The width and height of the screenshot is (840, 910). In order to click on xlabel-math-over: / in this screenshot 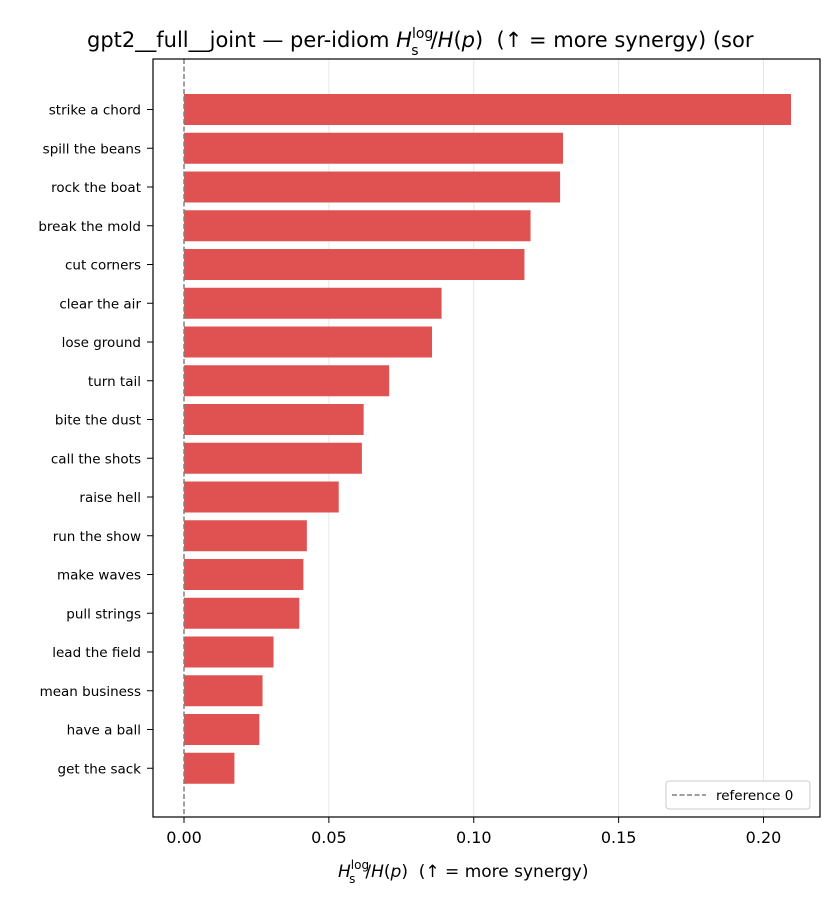, I will do `click(368, 872)`.